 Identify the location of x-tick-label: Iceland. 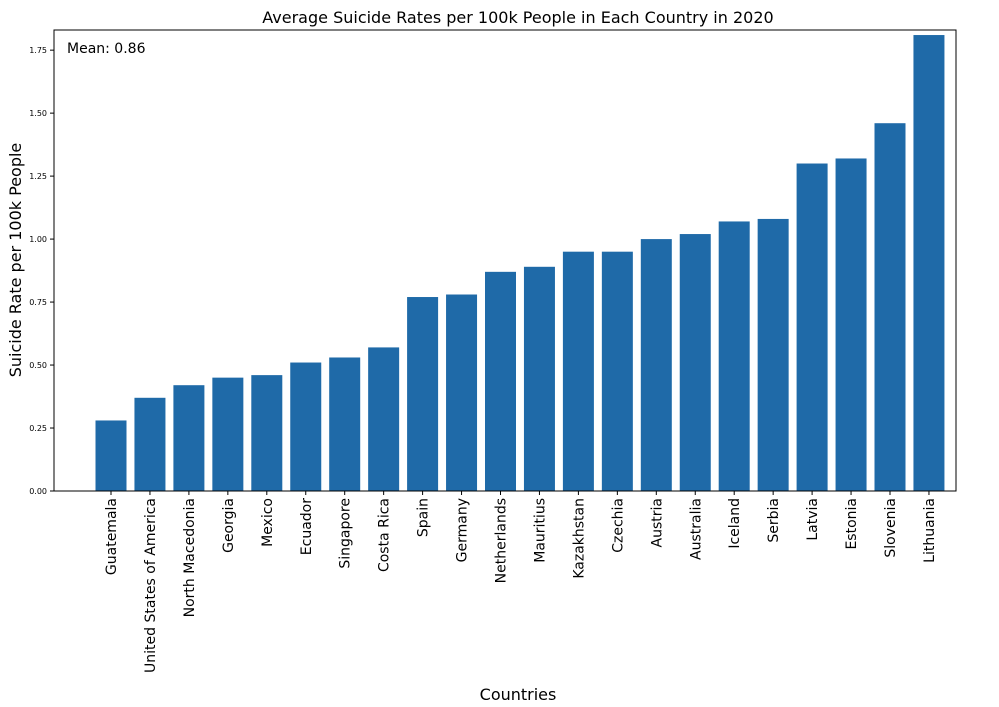
(735, 523).